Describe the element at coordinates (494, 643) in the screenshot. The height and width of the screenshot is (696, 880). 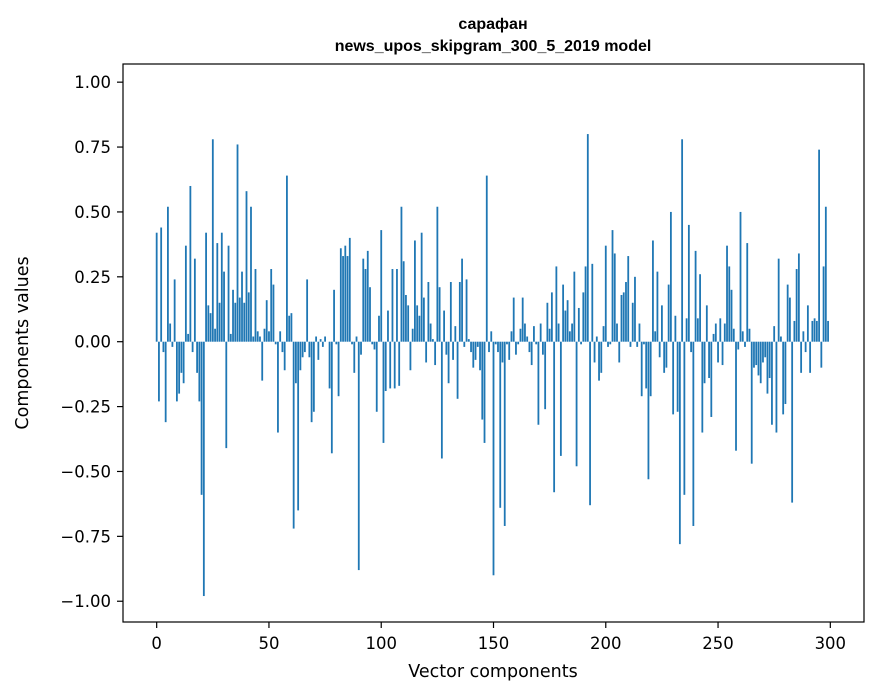
I see `x-tick-label: 150` at that location.